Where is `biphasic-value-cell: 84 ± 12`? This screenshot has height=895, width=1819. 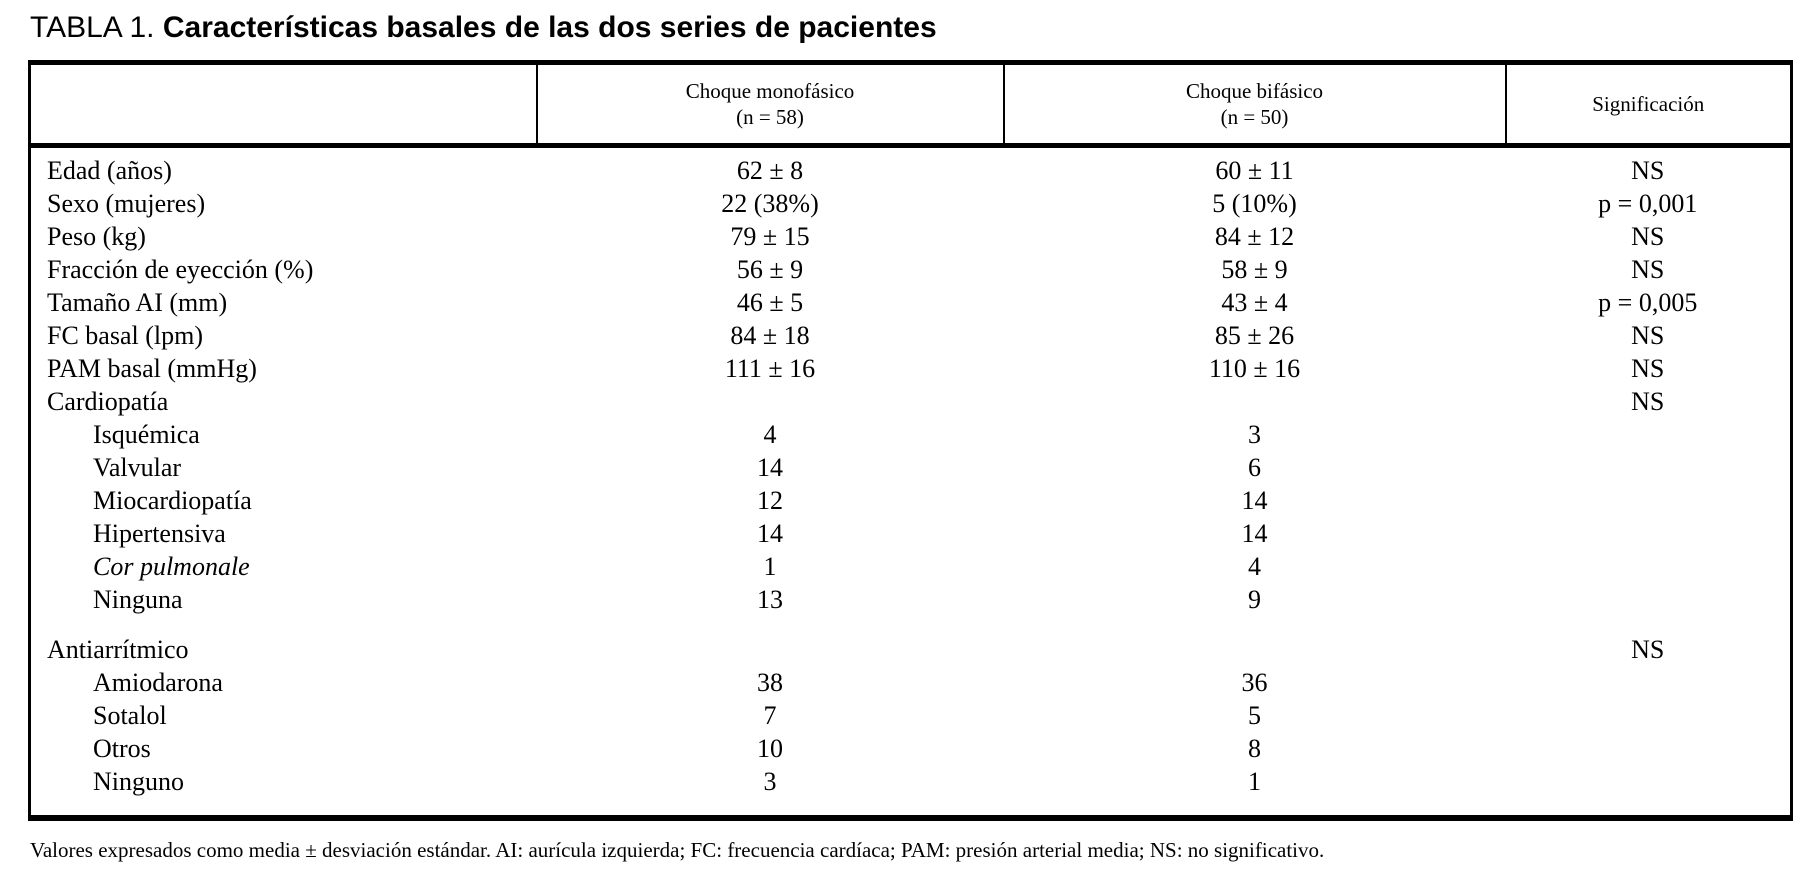 biphasic-value-cell: 84 ± 12 is located at coordinates (1254, 236).